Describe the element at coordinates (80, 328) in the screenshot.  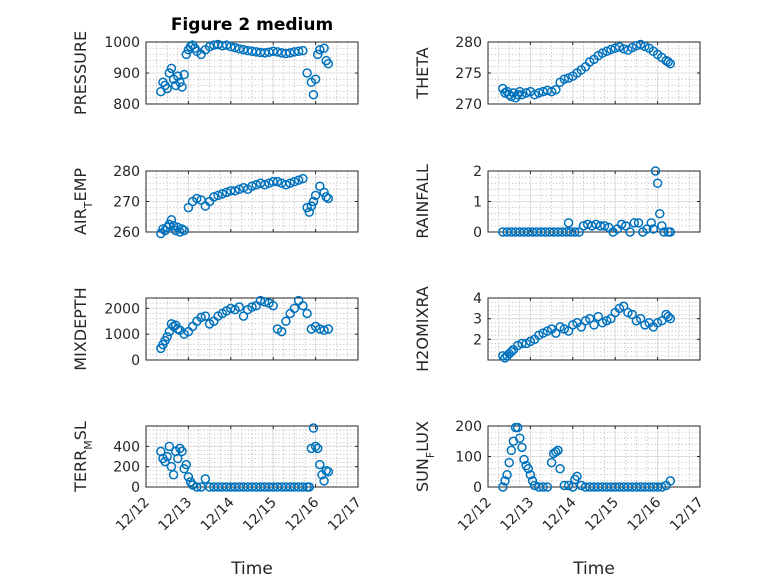
I see `y-axis-label: MIXDEPTH` at that location.